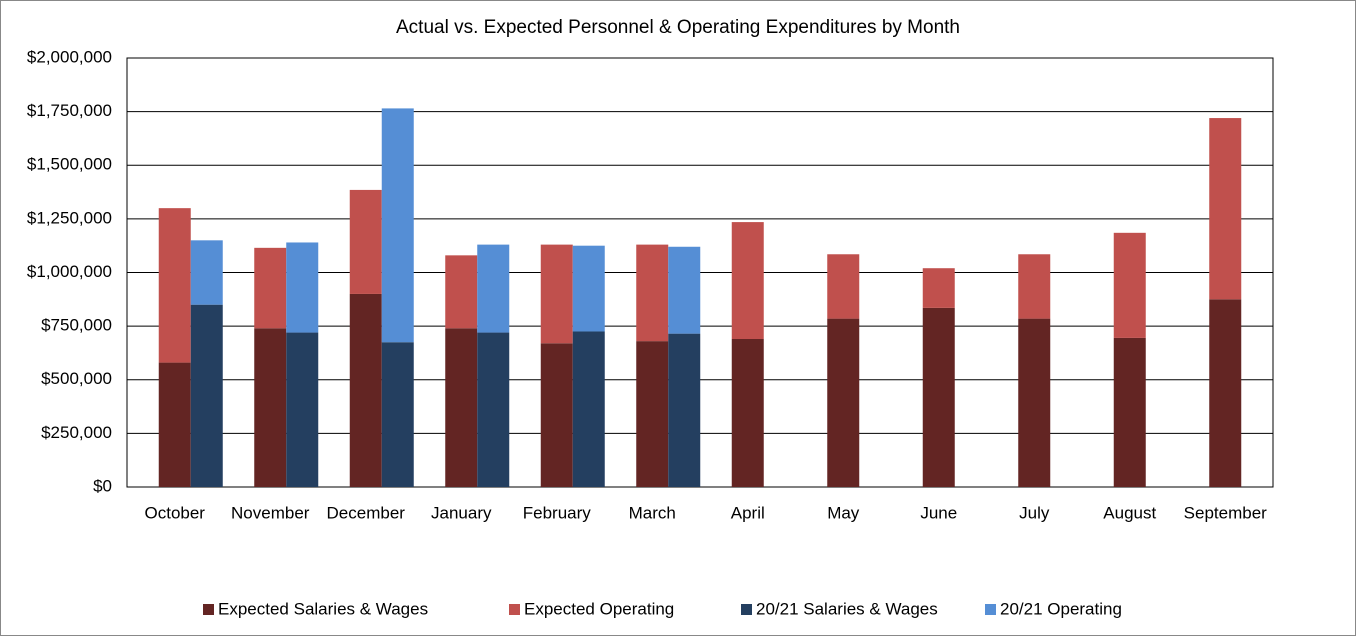 This screenshot has width=1356, height=636. I want to click on legend-label: Expected Salaries & Wages, so click(323, 608).